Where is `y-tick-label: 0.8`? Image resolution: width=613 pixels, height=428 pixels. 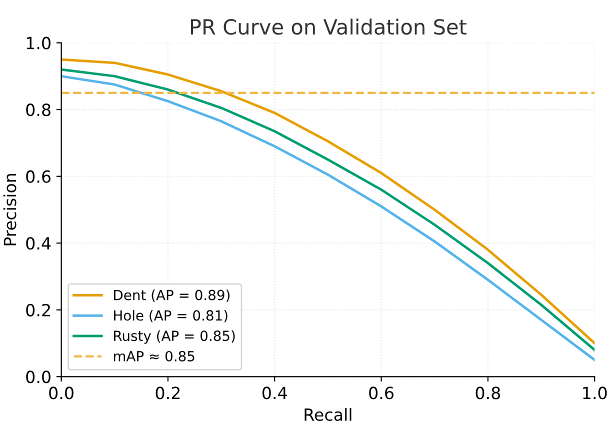 y-tick-label: 0.8 is located at coordinates (38, 110).